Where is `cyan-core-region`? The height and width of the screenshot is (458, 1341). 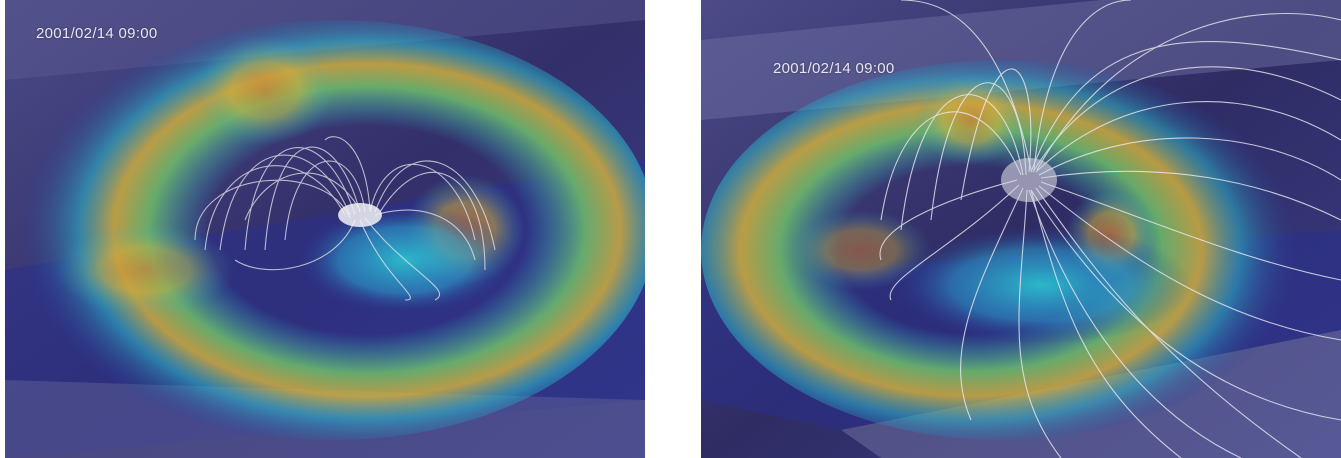
cyan-core-region is located at coordinates (1041, 285).